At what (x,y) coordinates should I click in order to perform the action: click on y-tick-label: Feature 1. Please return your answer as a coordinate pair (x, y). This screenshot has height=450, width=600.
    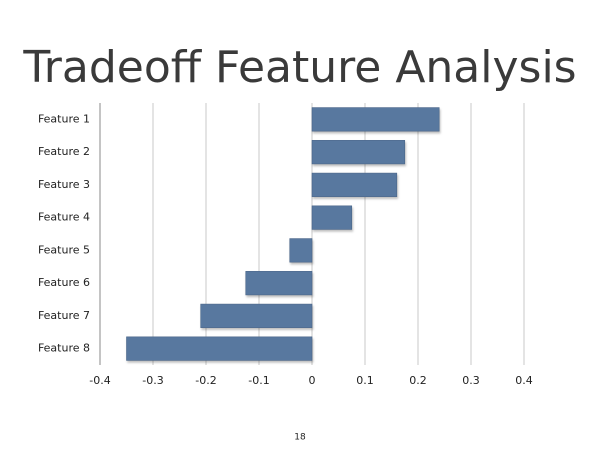
    Looking at the image, I should click on (64, 118).